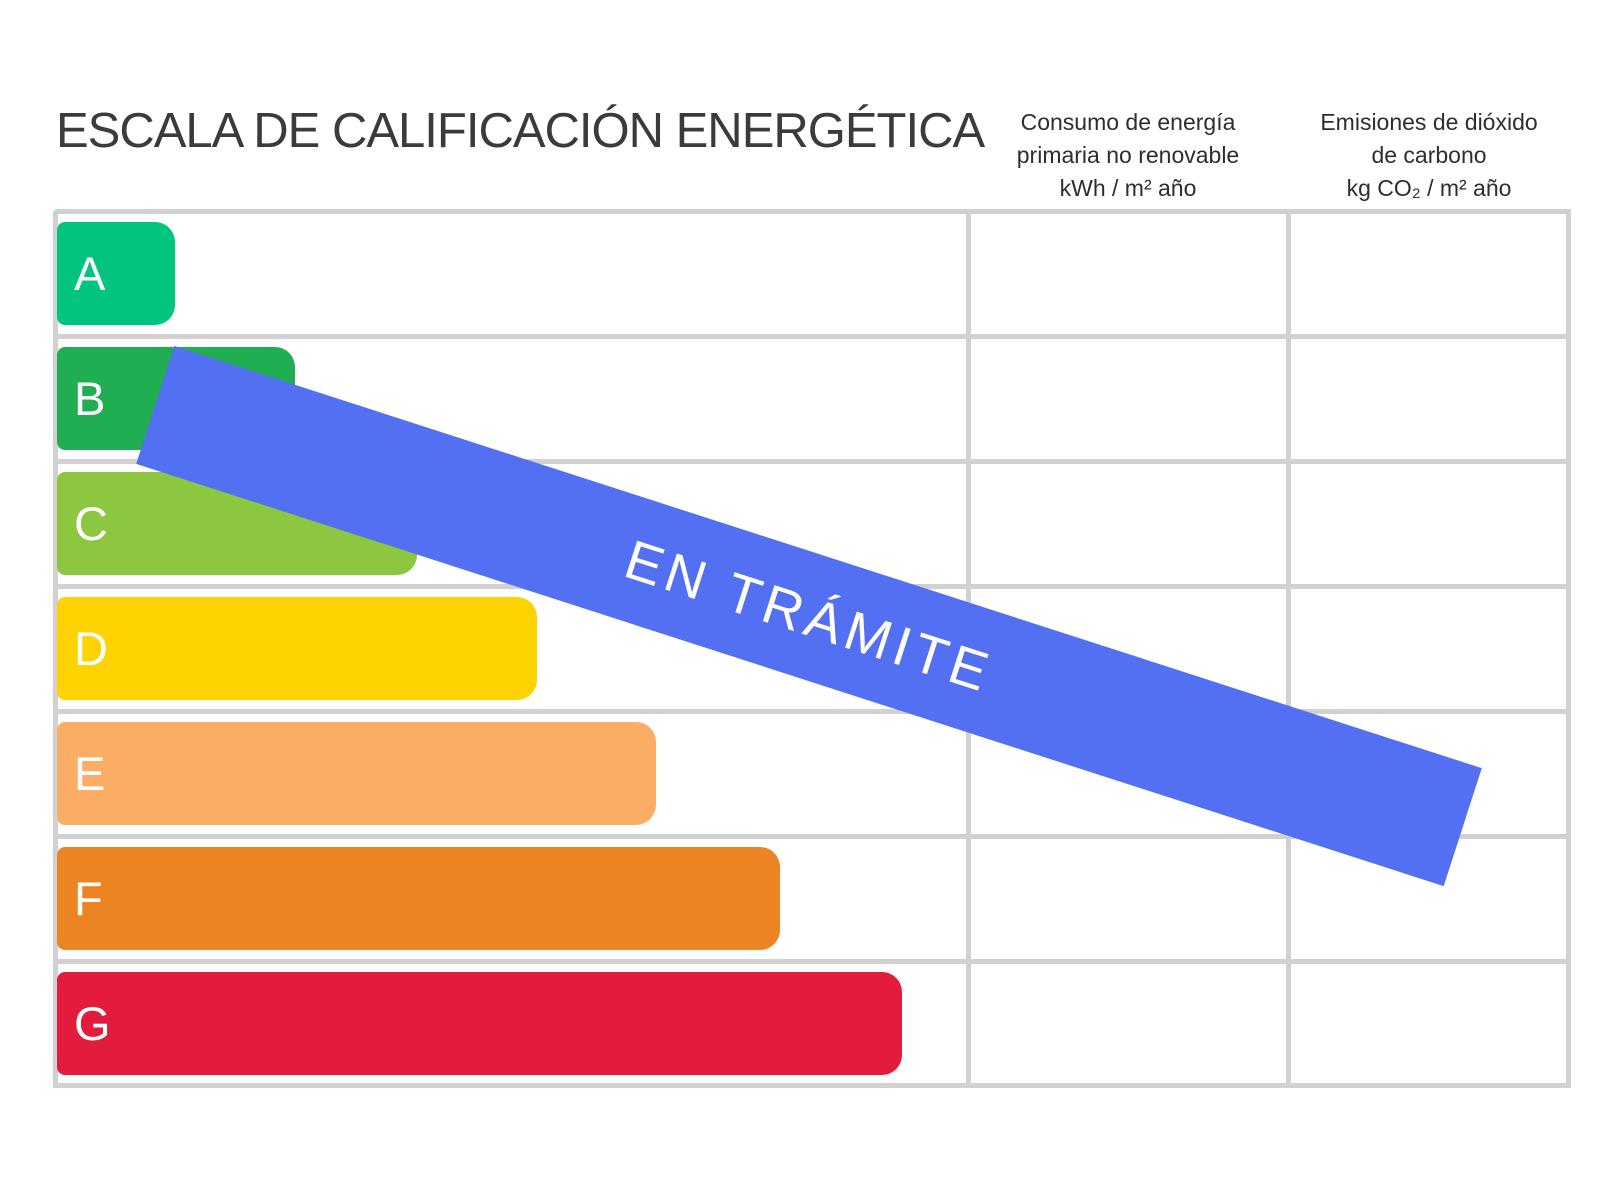 The height and width of the screenshot is (1200, 1600). Describe the element at coordinates (356, 773) in the screenshot. I see `rating-bar-e: E` at that location.